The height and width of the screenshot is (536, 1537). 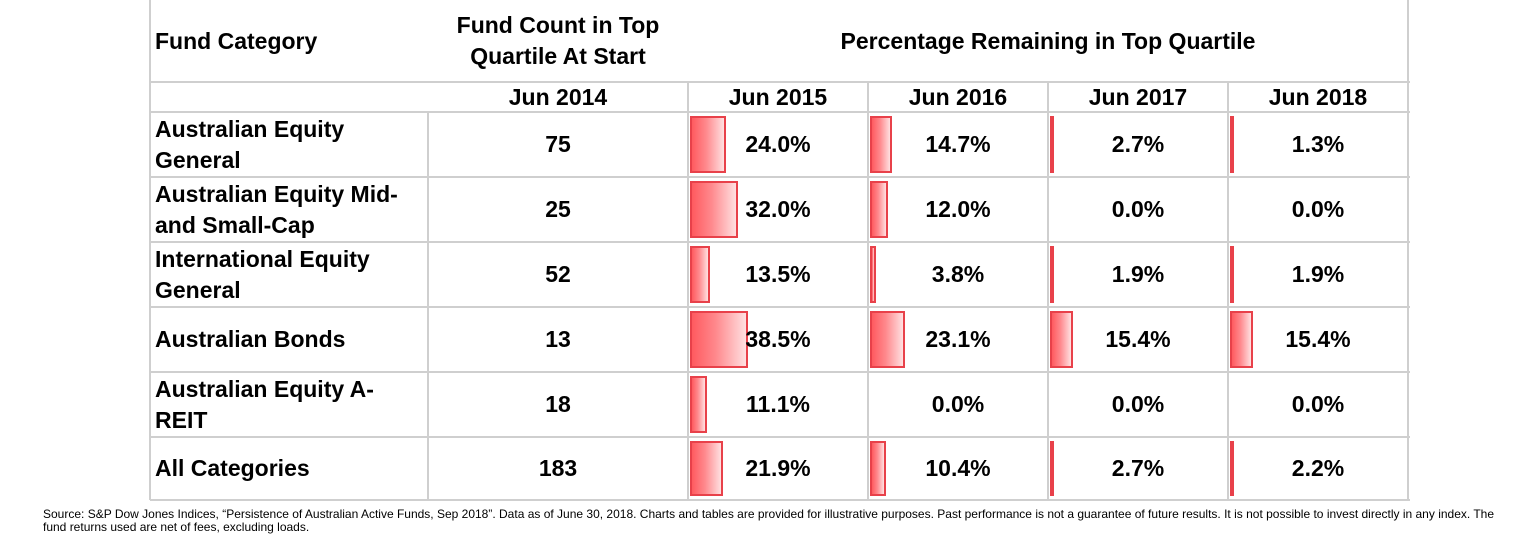 I want to click on row-category-line1: Australian Equity Mid-, so click(x=276, y=193).